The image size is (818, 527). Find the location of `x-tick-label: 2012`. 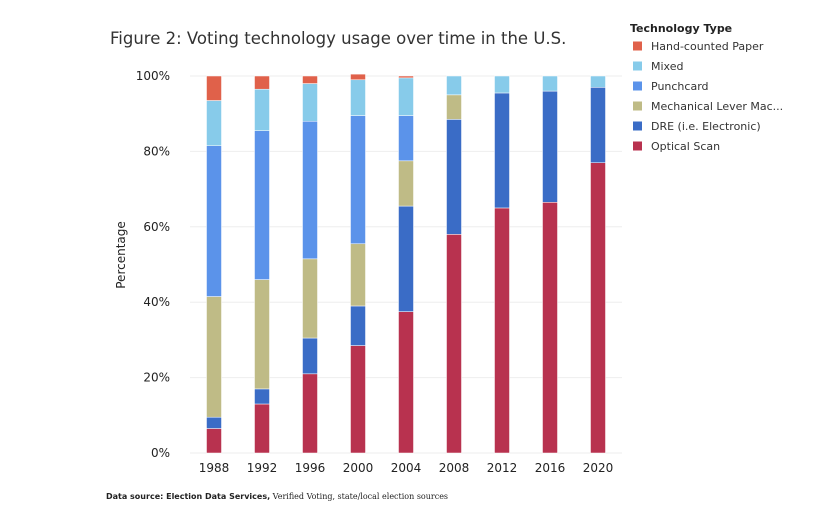

x-tick-label: 2012 is located at coordinates (502, 468).